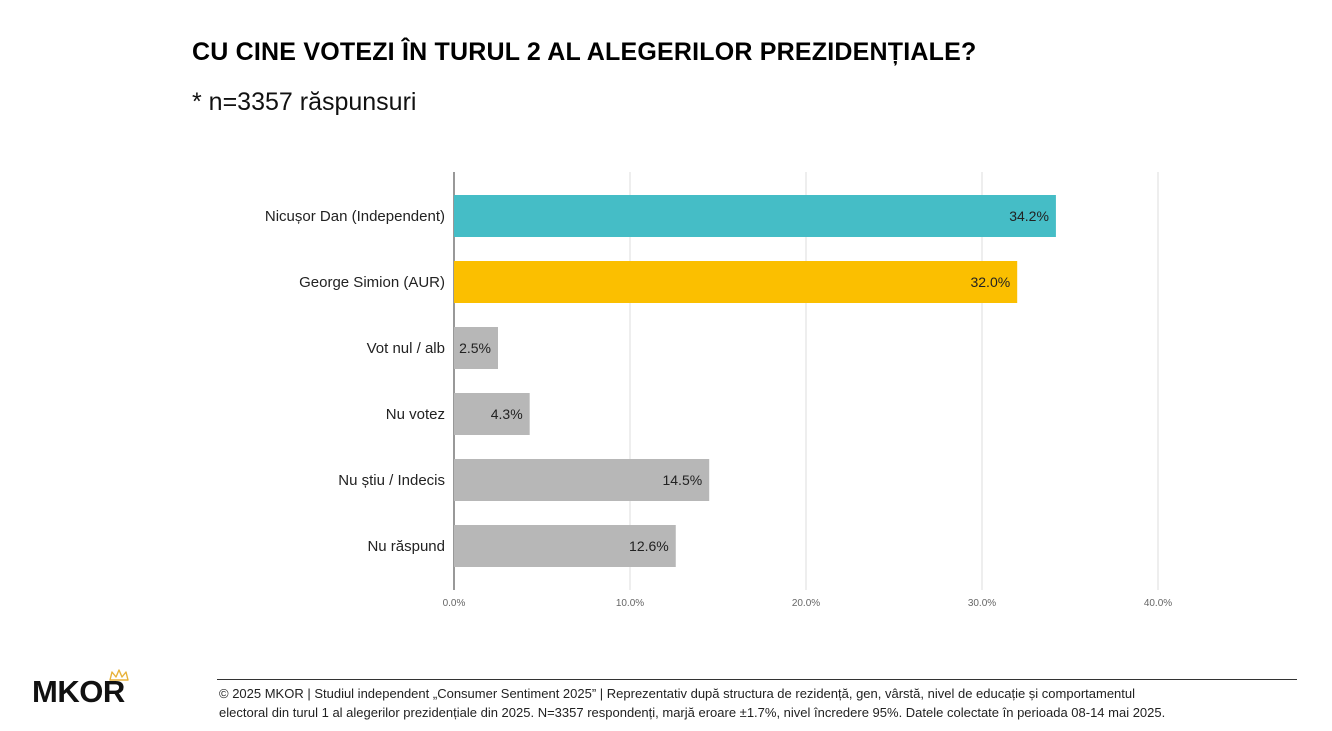 Image resolution: width=1332 pixels, height=731 pixels. What do you see at coordinates (94, 691) in the screenshot?
I see `mkor-logo: MKOR` at bounding box center [94, 691].